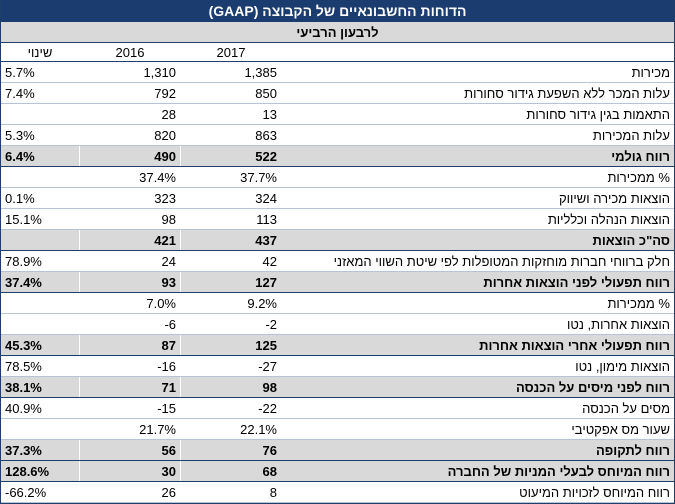  I want to click on change-cell: 15.1%, so click(40, 219).